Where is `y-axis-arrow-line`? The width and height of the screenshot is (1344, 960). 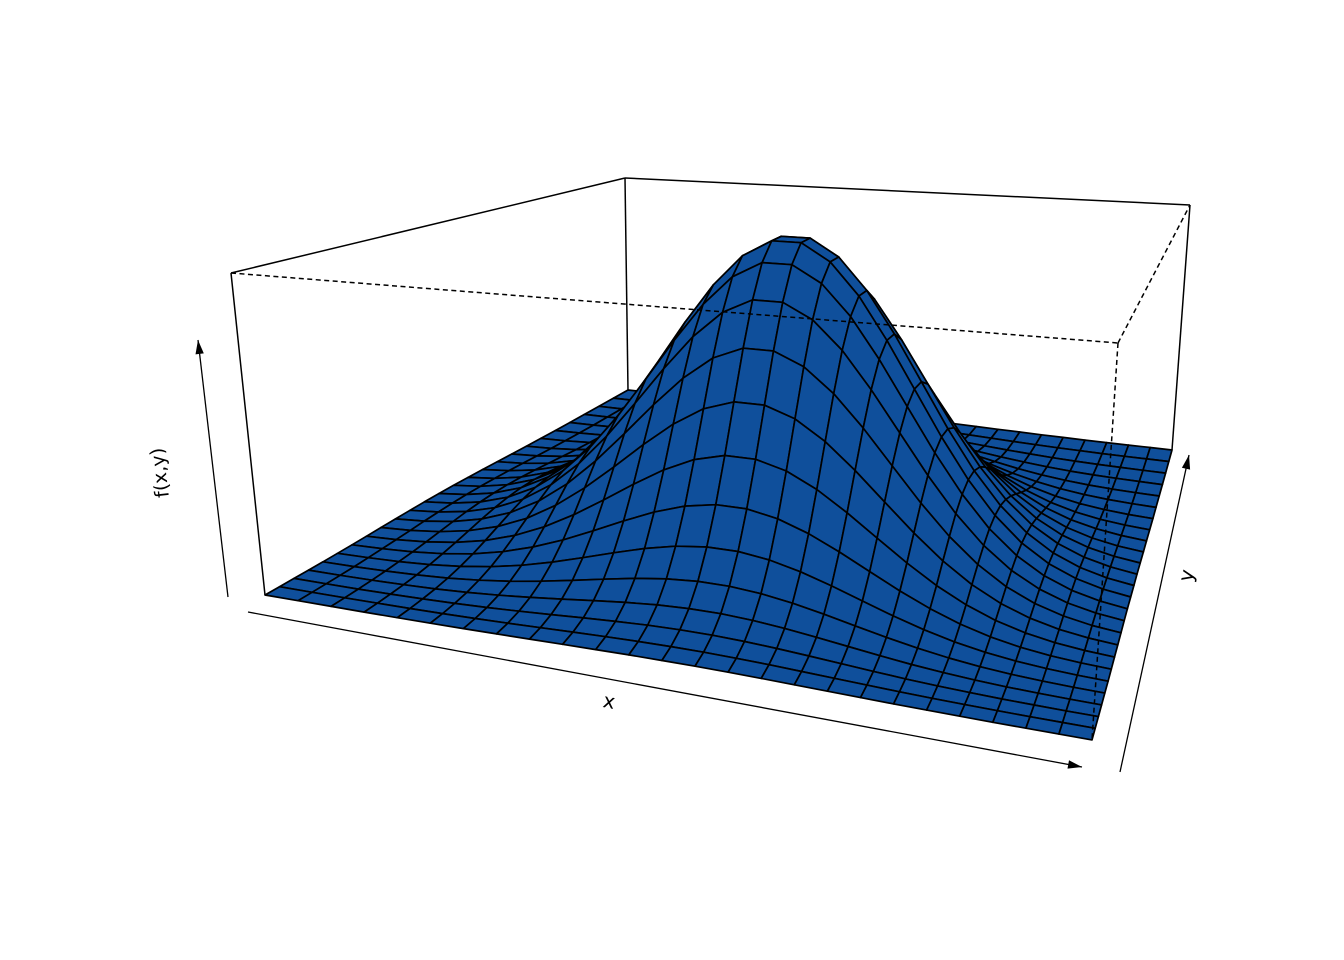 y-axis-arrow-line is located at coordinates (1154, 613).